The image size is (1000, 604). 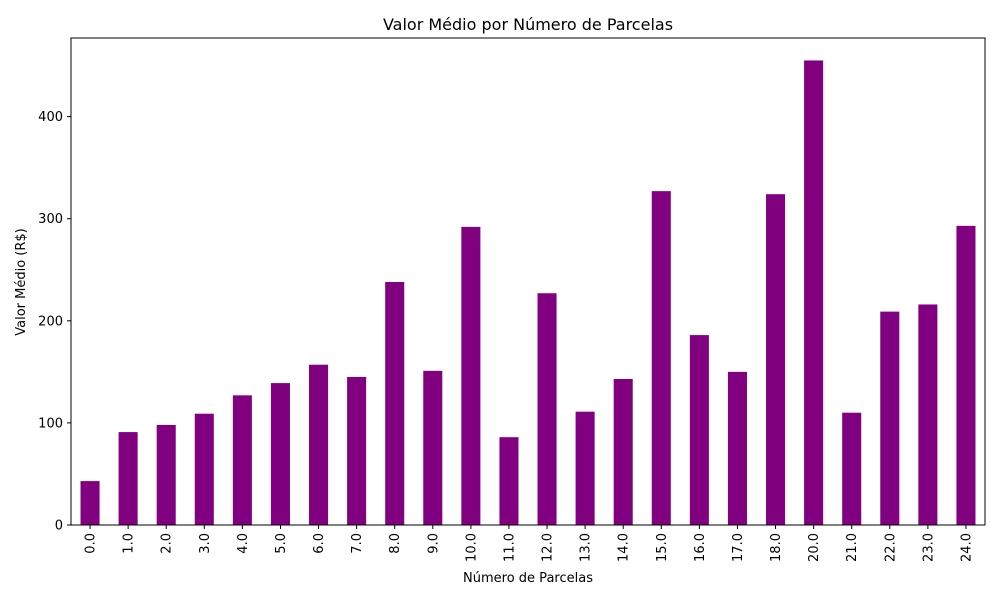 What do you see at coordinates (91, 543) in the screenshot?
I see `x-tick-label: 0.0` at bounding box center [91, 543].